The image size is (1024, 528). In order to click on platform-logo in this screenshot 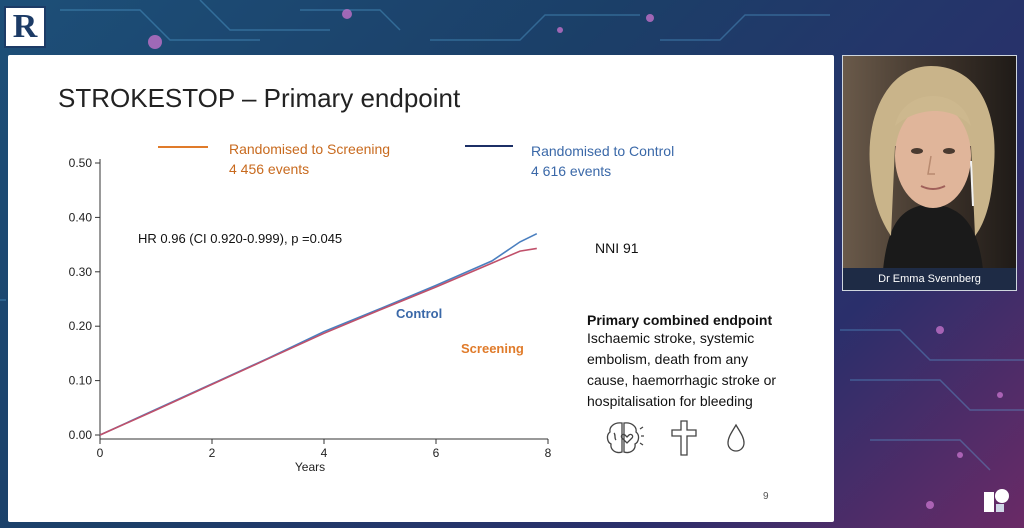, I will do `click(996, 500)`.